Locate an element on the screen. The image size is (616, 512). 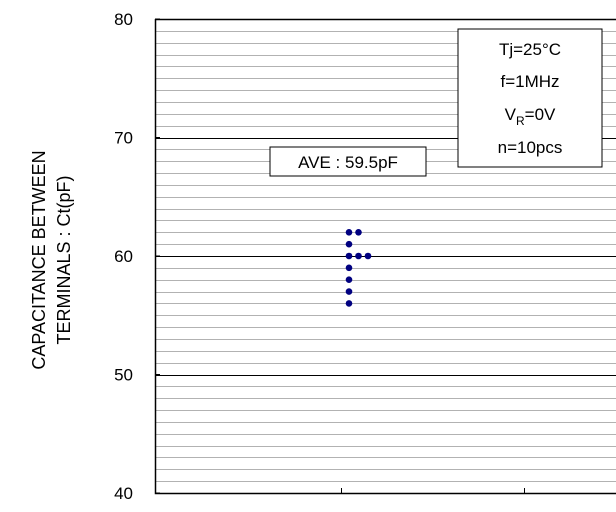
y-tick-label: 80 is located at coordinates (123, 19).